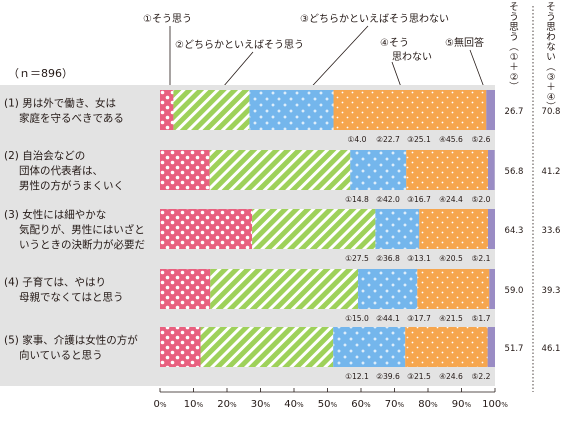  What do you see at coordinates (194, 404) in the screenshot?
I see `x-tick-label: 10%` at bounding box center [194, 404].